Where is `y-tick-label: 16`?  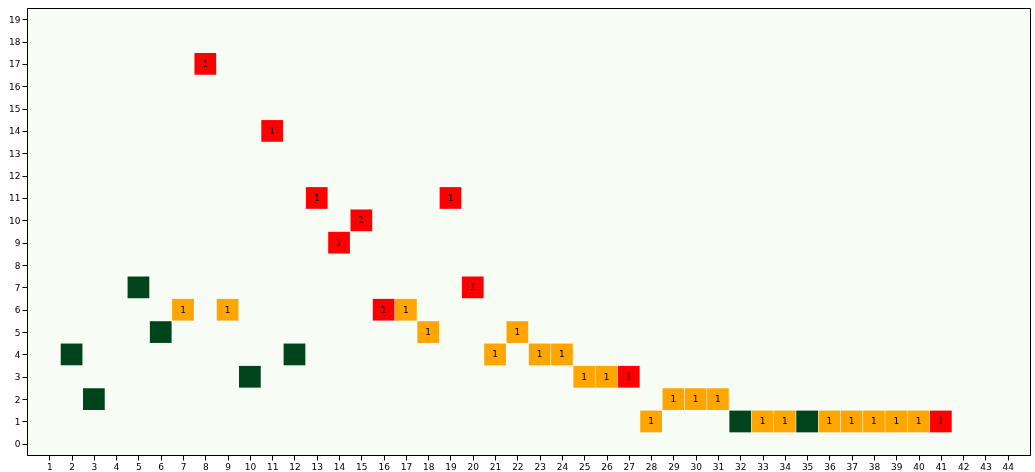 y-tick-label: 16 is located at coordinates (15, 86).